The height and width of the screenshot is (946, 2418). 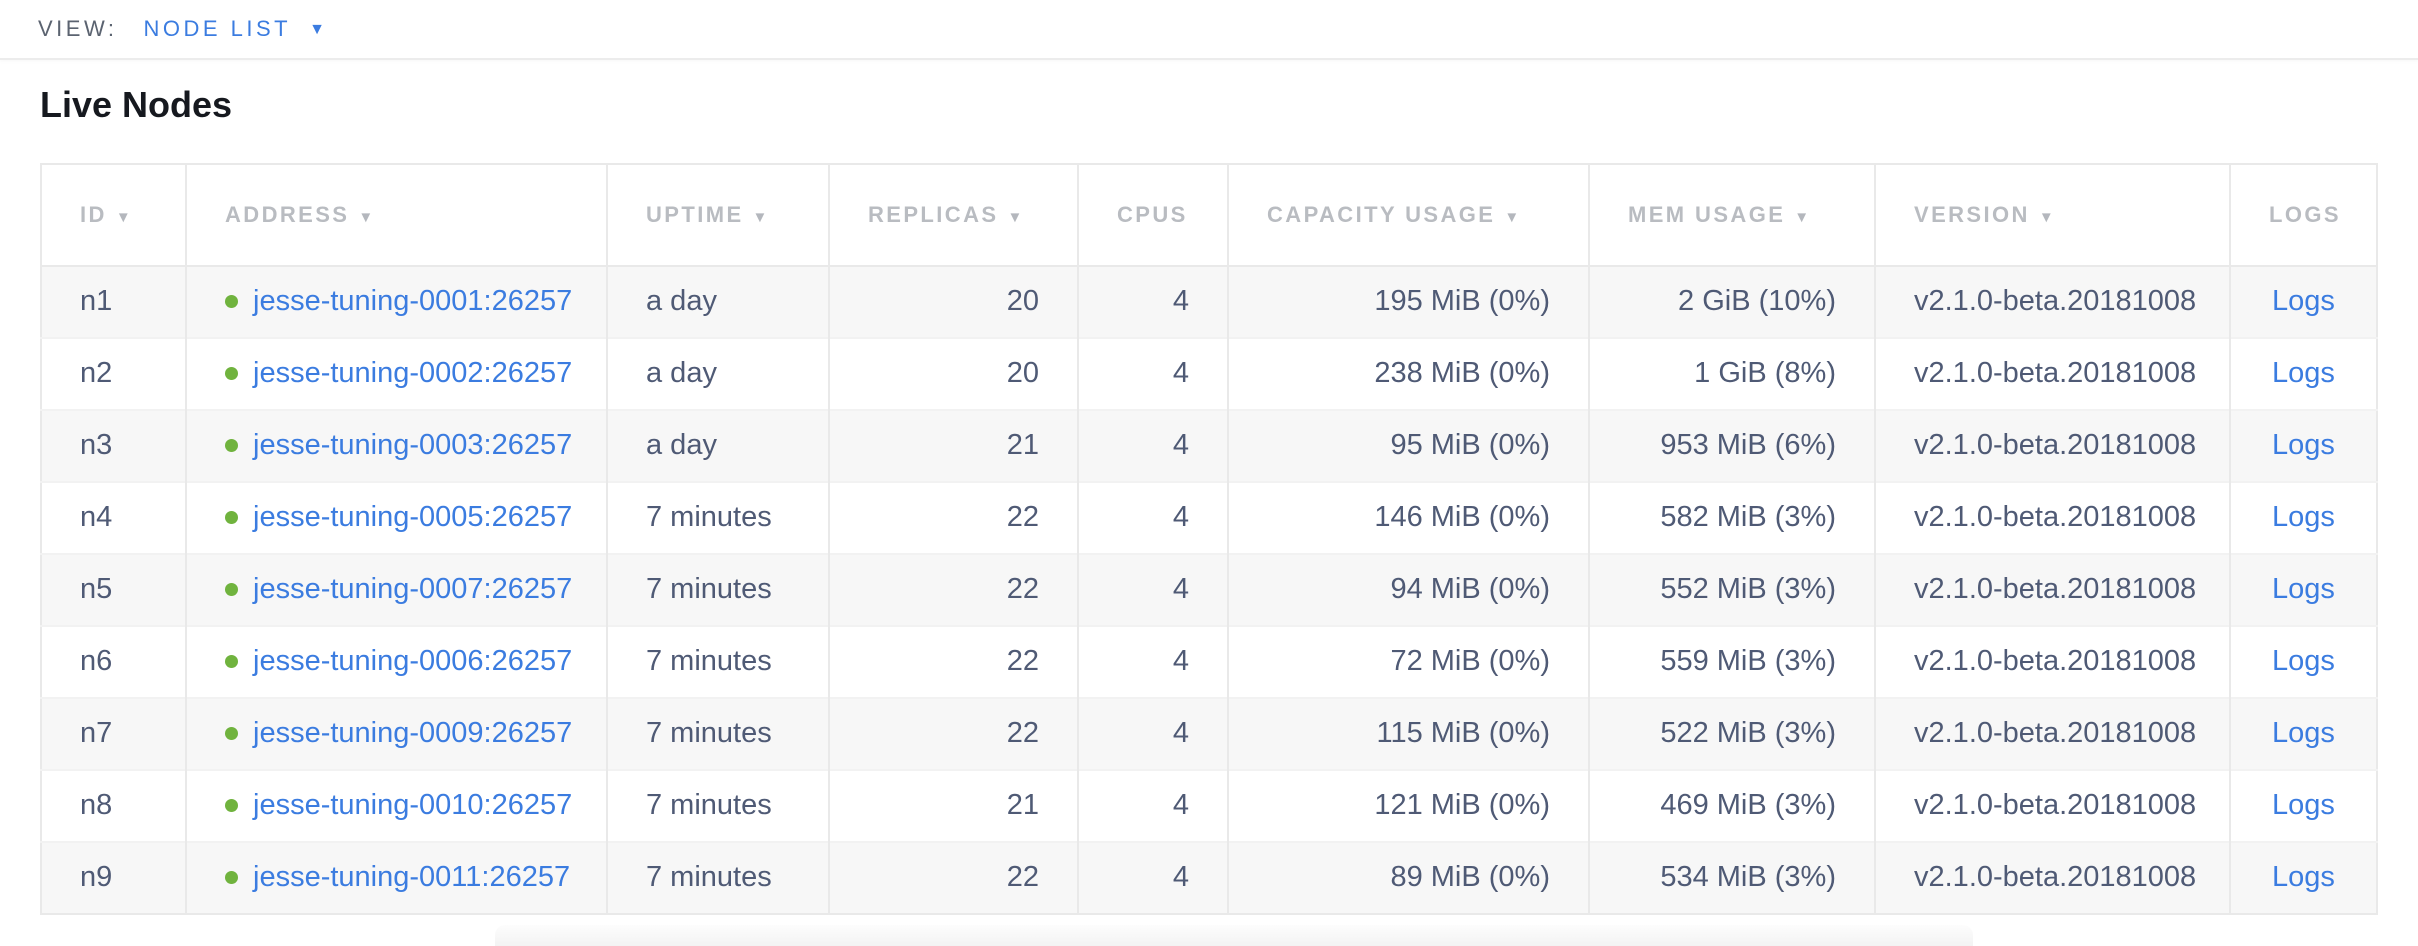 I want to click on node-capacity-usage-cell: 146 MiB (0%), so click(x=1408, y=517).